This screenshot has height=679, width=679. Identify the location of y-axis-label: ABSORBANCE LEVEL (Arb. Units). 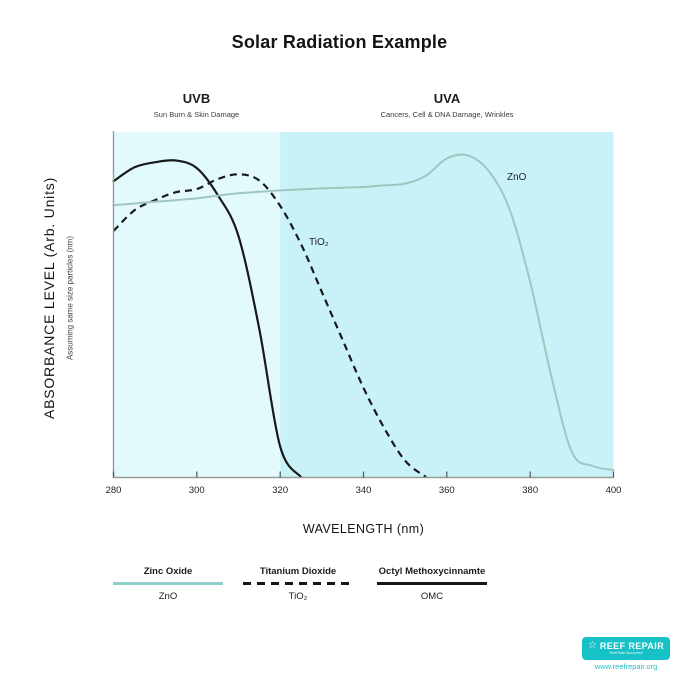
(49, 298).